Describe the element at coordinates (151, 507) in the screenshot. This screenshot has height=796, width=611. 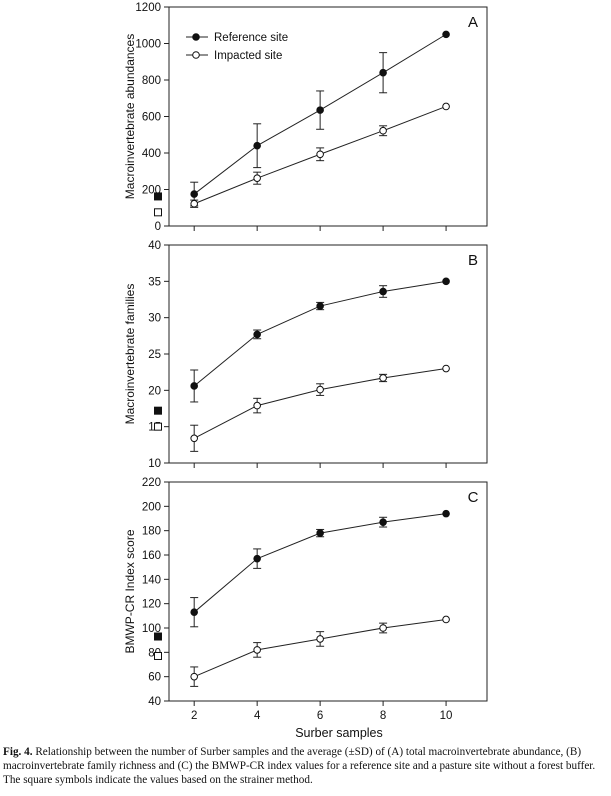
I see `y-tick-label: 200` at that location.